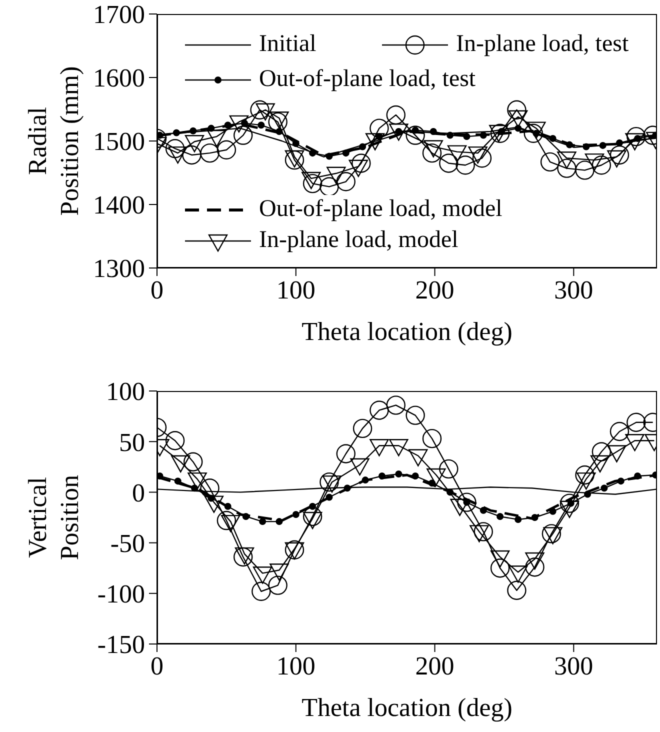  Describe the element at coordinates (121, 645) in the screenshot. I see `y-tick-label: -150` at that location.